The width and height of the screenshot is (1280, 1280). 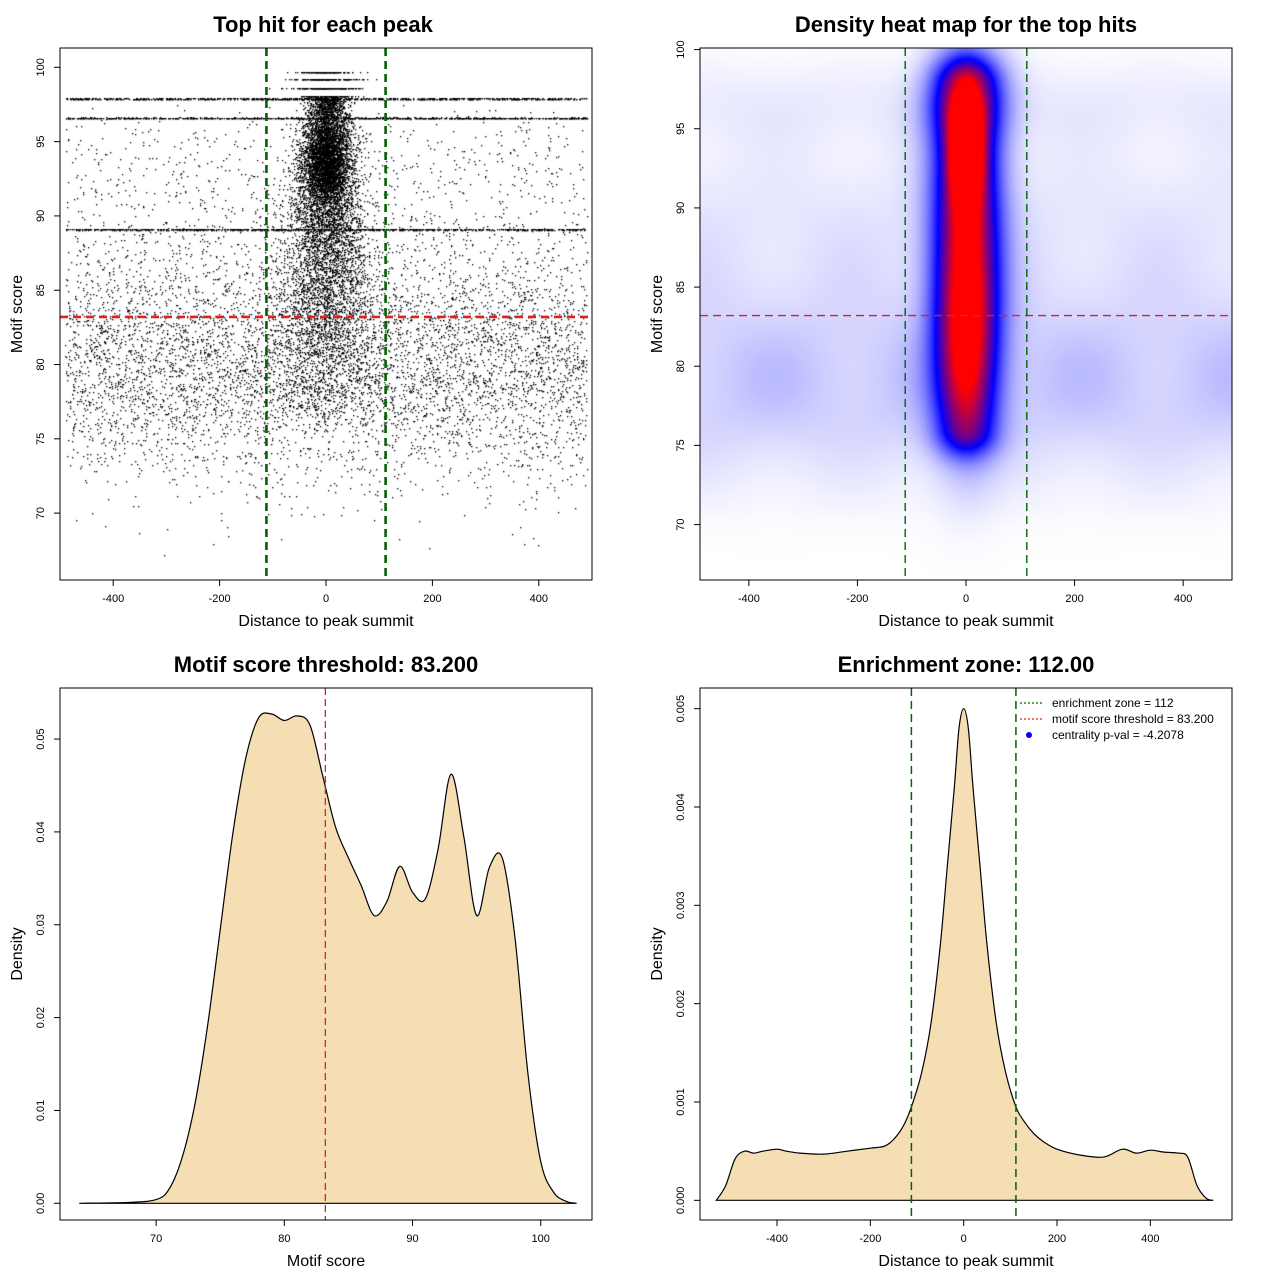 What do you see at coordinates (41, 1203) in the screenshot?
I see `y-tick-label: 0.00` at bounding box center [41, 1203].